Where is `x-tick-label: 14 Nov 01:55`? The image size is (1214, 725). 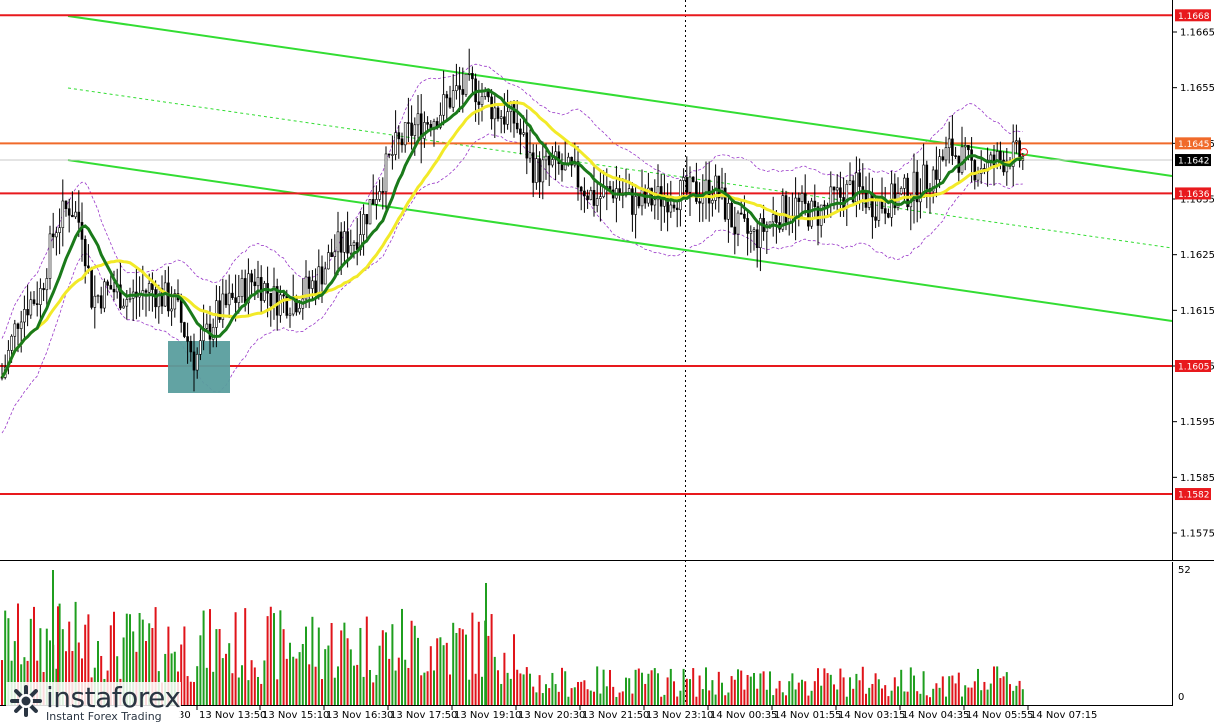 x-tick-label: 14 Nov 01:55 is located at coordinates (807, 715).